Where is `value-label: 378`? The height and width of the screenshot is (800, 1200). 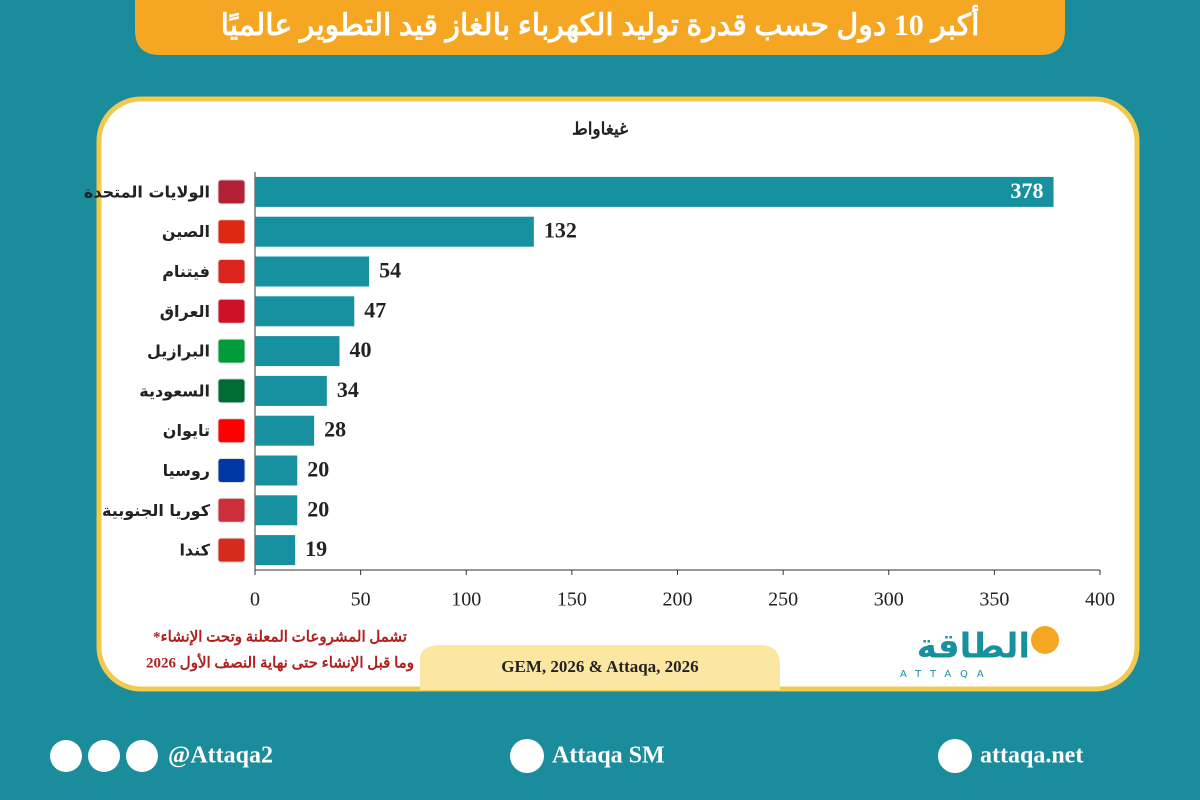 value-label: 378 is located at coordinates (1027, 190).